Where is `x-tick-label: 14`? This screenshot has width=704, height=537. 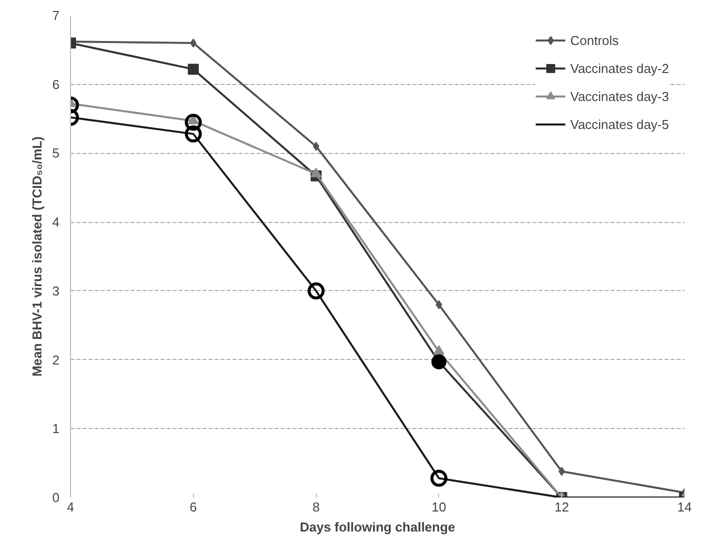 x-tick-label: 14 is located at coordinates (684, 507).